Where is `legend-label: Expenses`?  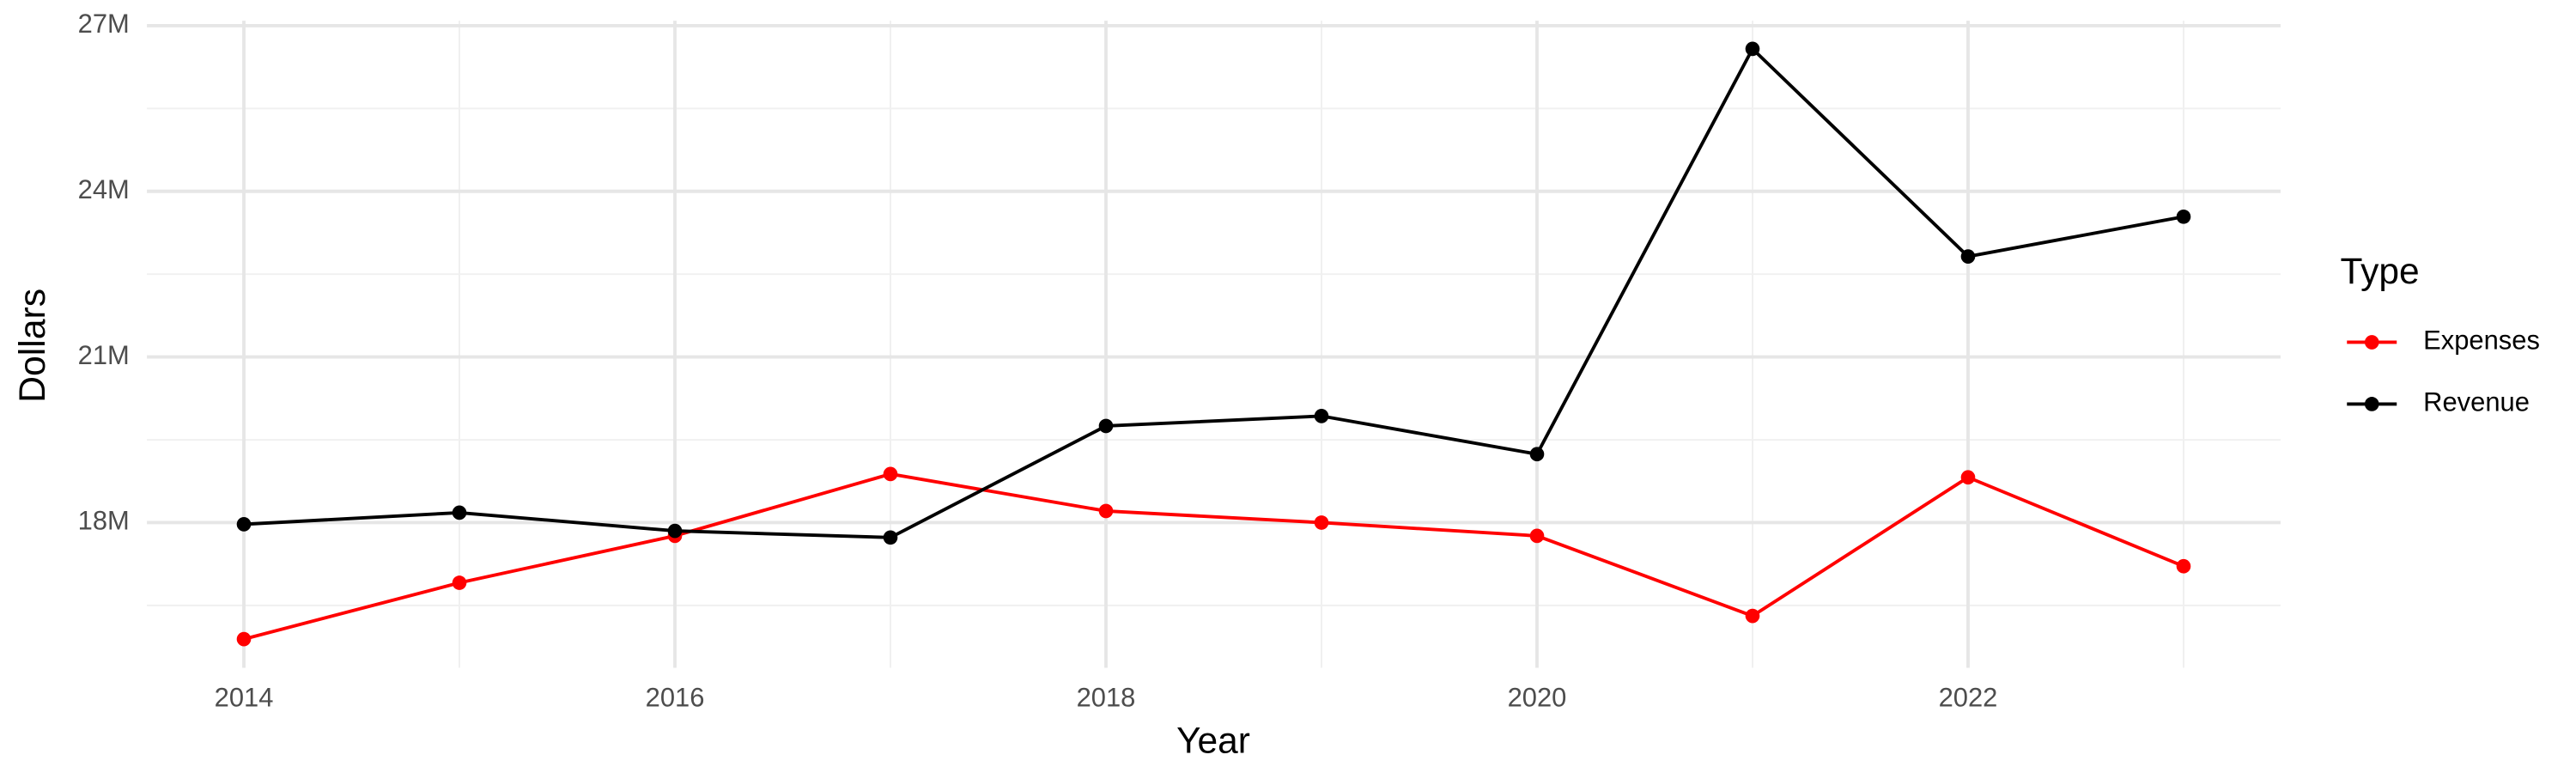
legend-label: Expenses is located at coordinates (2481, 341).